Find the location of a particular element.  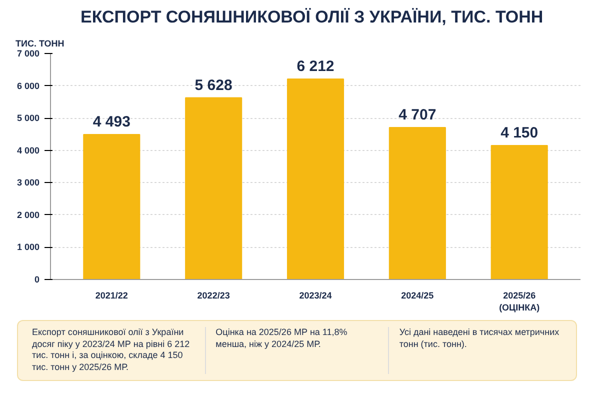

data-label: 4 707 is located at coordinates (417, 115).